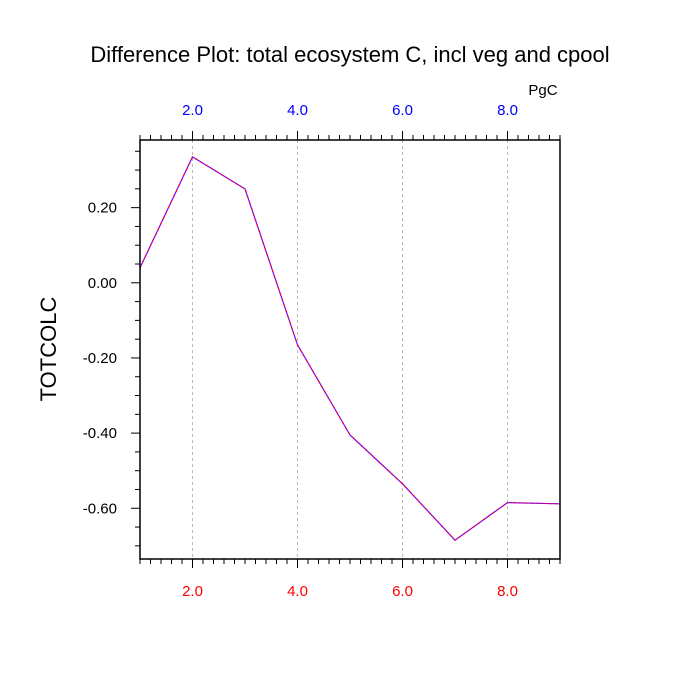  What do you see at coordinates (402, 110) in the screenshot?
I see `x-tick-label-top: 6.0` at bounding box center [402, 110].